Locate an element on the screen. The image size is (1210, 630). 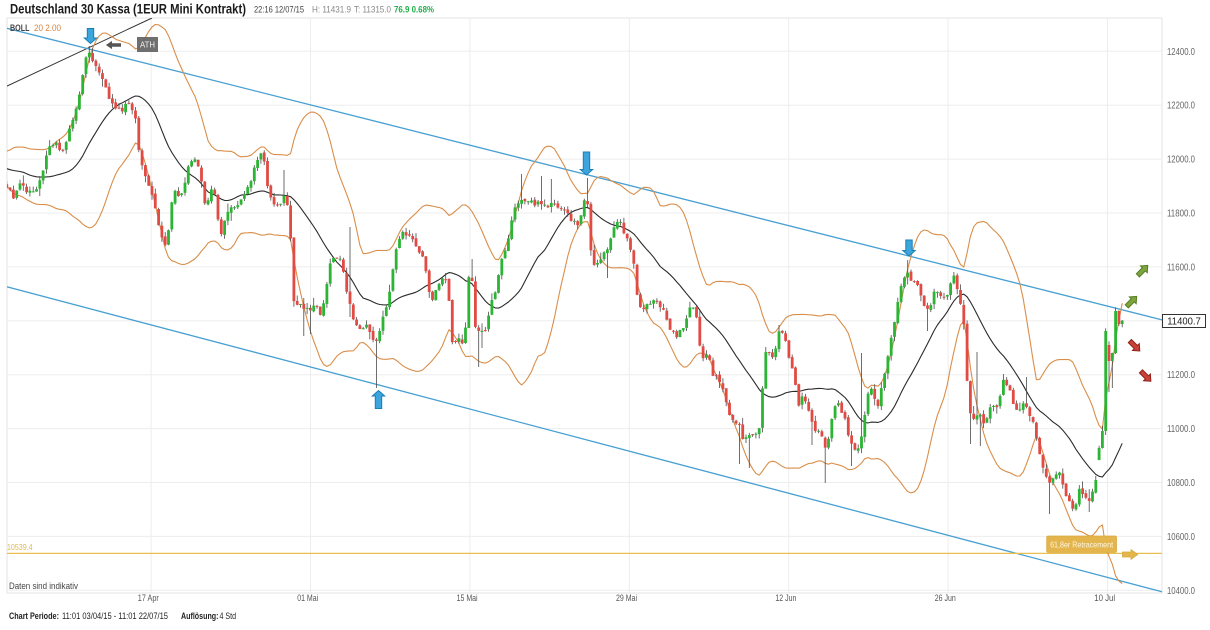
svg-text: 11200.0 is located at coordinates (1181, 375).